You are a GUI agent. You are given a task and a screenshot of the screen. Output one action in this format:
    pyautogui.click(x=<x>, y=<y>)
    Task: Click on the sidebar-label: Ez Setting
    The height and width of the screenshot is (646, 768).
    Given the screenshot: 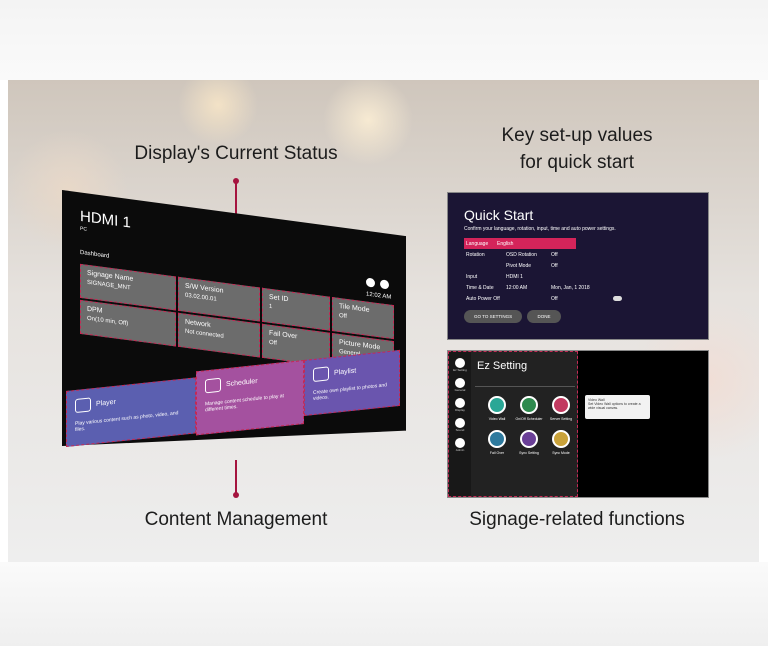 What is the action you would take?
    pyautogui.click(x=460, y=370)
    